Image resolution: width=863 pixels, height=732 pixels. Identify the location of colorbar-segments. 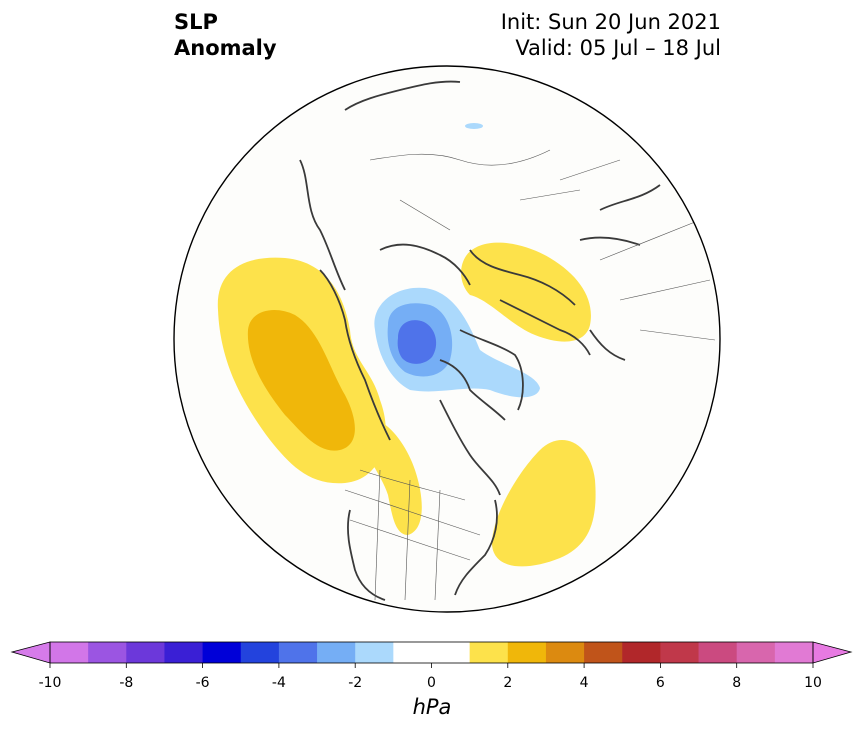
(432, 652).